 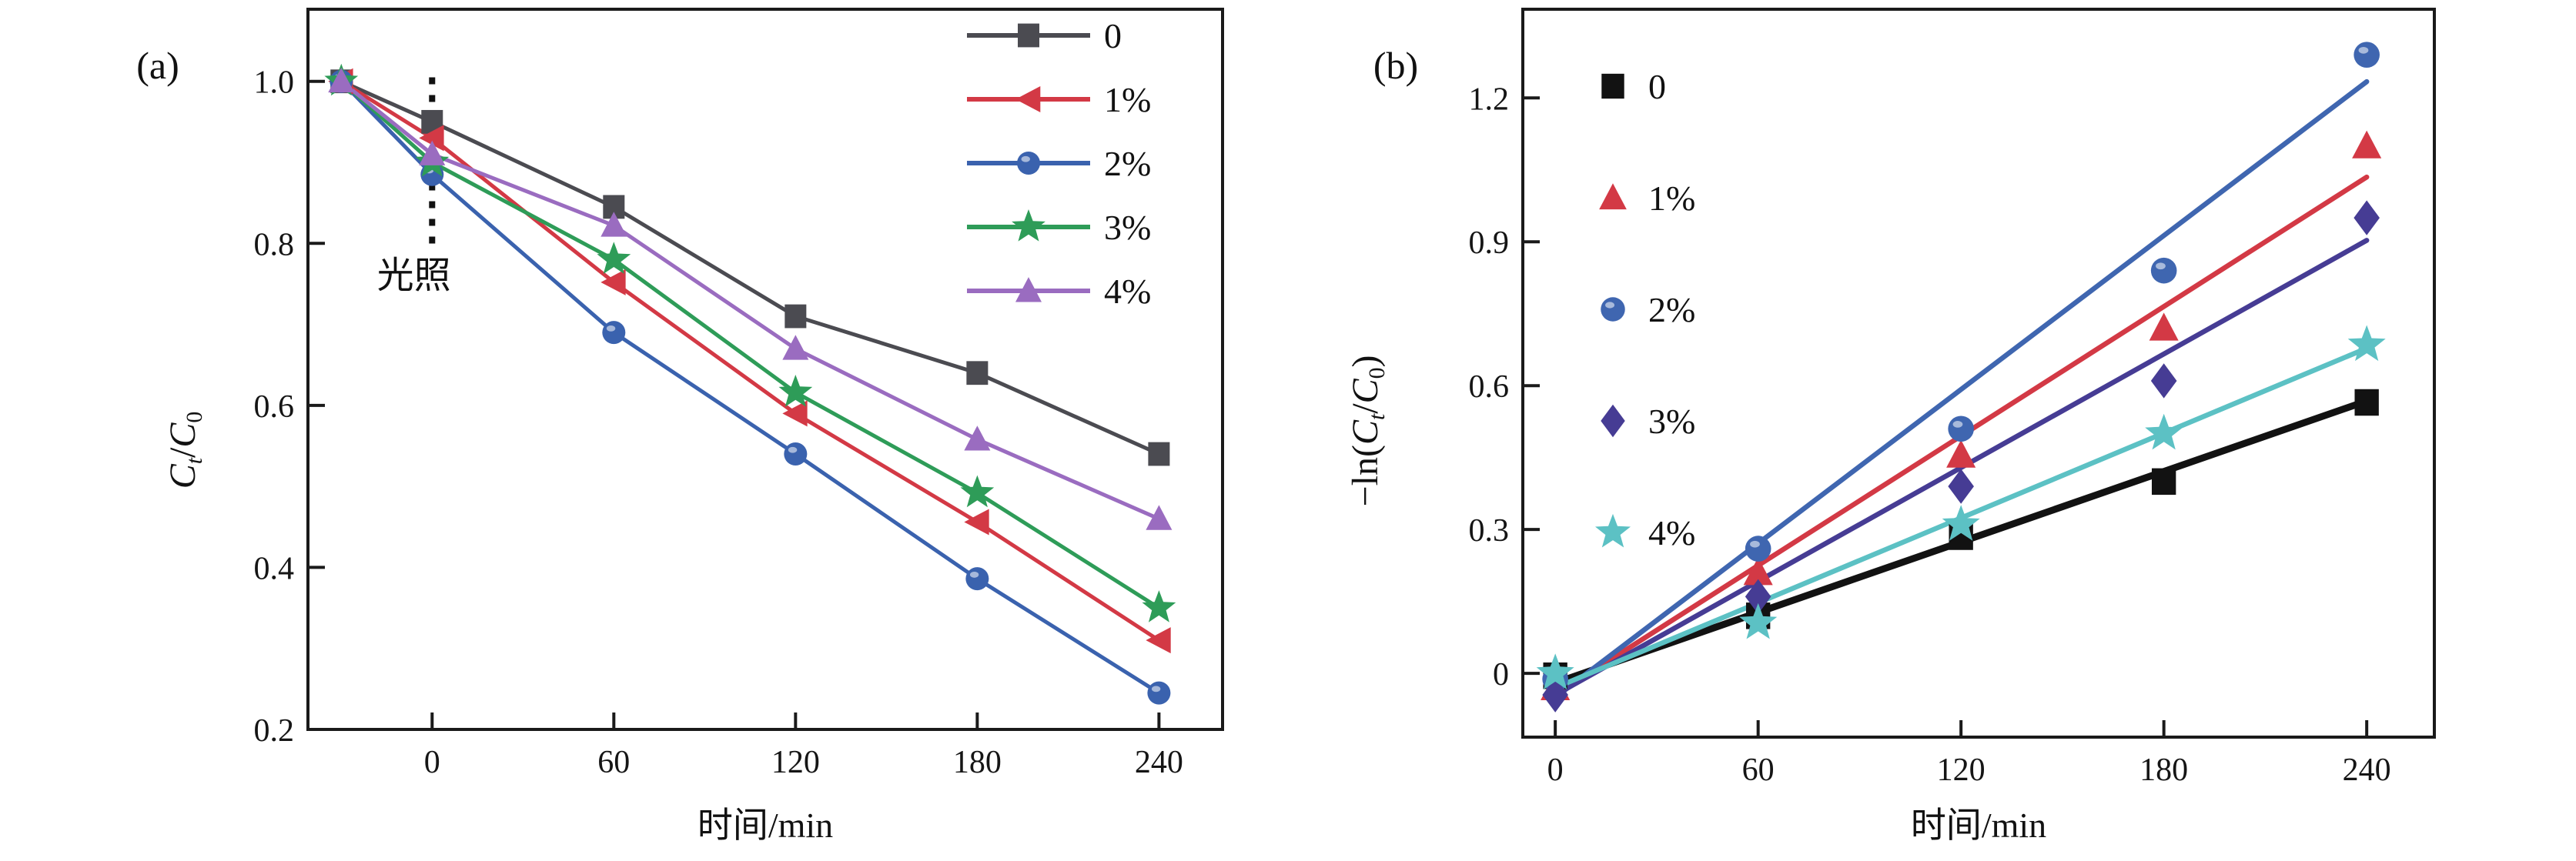 I want to click on legend-label-1%: 1%, so click(x=1127, y=99).